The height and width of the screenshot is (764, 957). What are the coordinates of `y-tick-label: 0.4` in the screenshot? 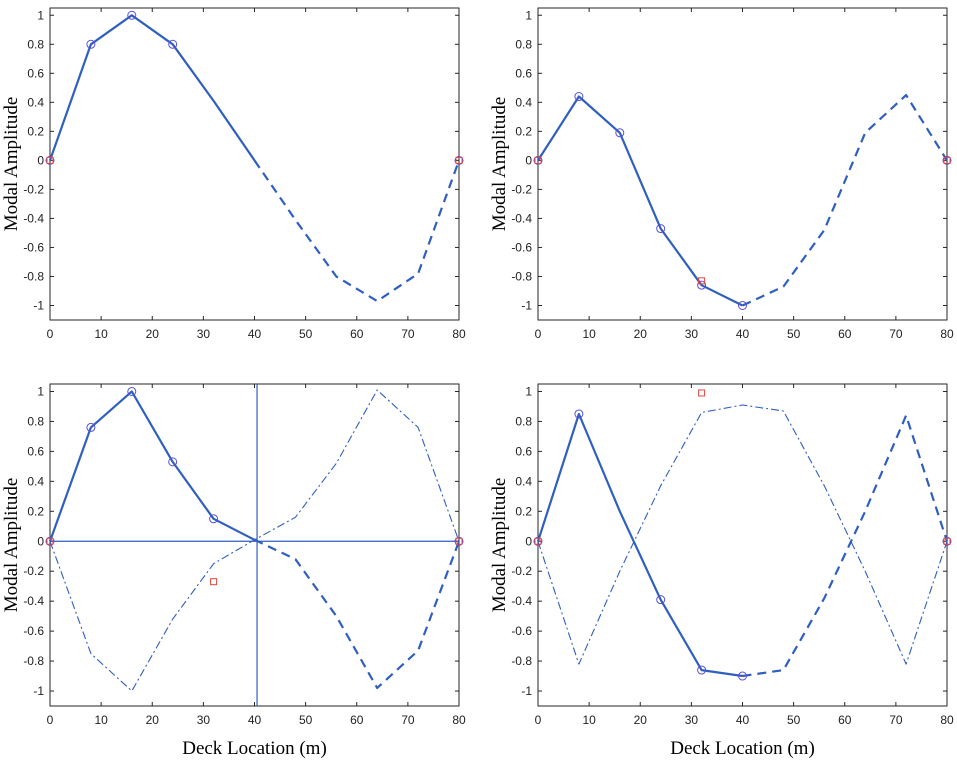 It's located at (523, 481).